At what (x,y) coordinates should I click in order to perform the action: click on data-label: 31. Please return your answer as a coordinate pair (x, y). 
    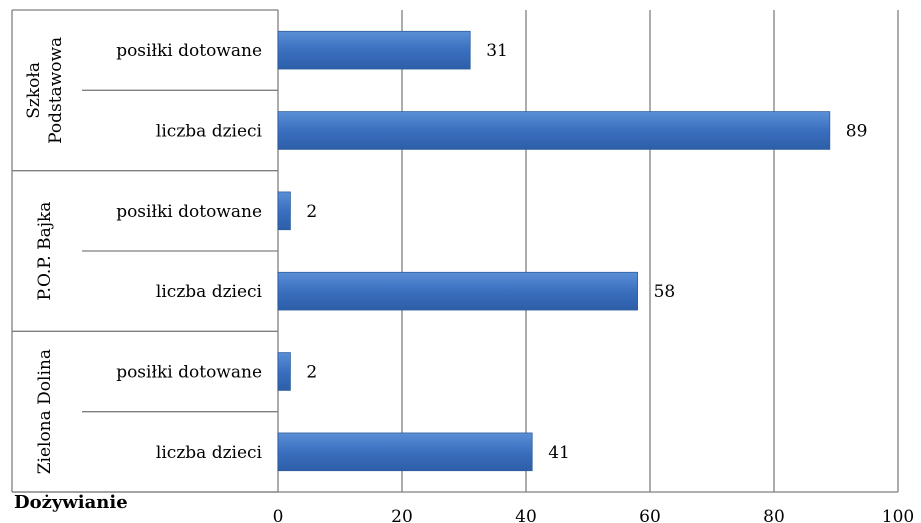
    Looking at the image, I should click on (497, 51).